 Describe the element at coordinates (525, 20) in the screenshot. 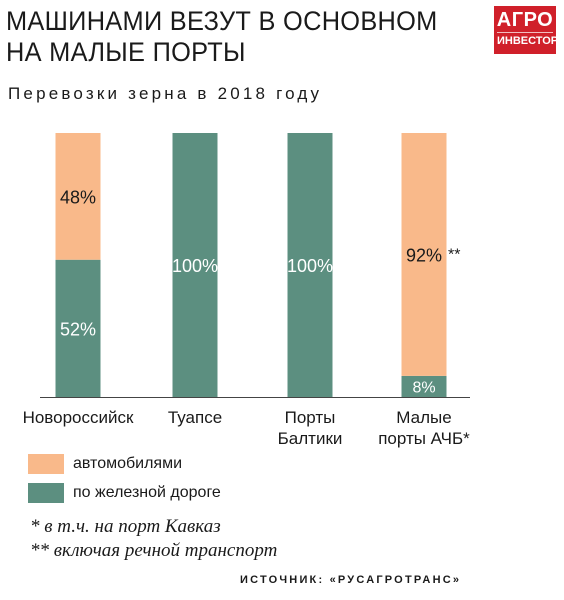

I see `logo-line-1: АГРО` at that location.